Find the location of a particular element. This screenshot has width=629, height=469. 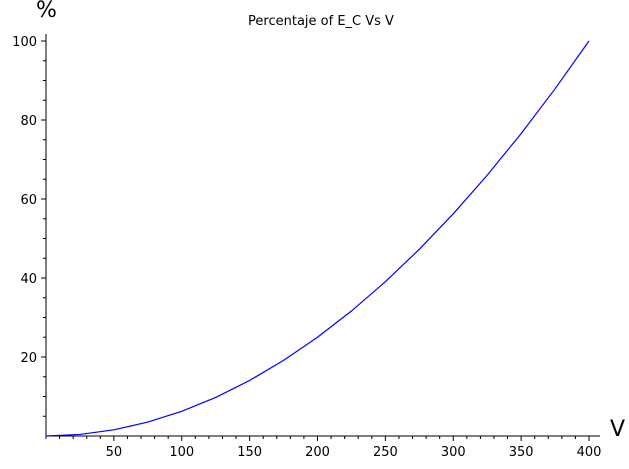

y-tick-label: 100 is located at coordinates (24, 42).